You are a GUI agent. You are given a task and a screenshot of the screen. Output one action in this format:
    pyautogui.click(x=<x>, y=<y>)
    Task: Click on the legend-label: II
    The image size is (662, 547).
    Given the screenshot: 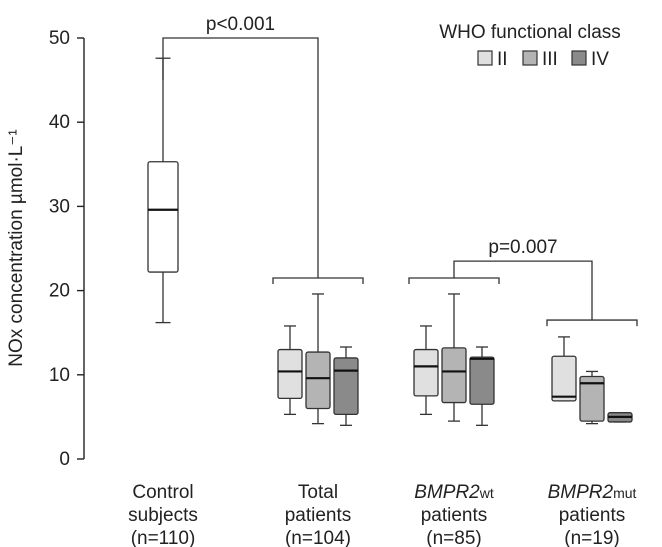 What is the action you would take?
    pyautogui.click(x=502, y=59)
    